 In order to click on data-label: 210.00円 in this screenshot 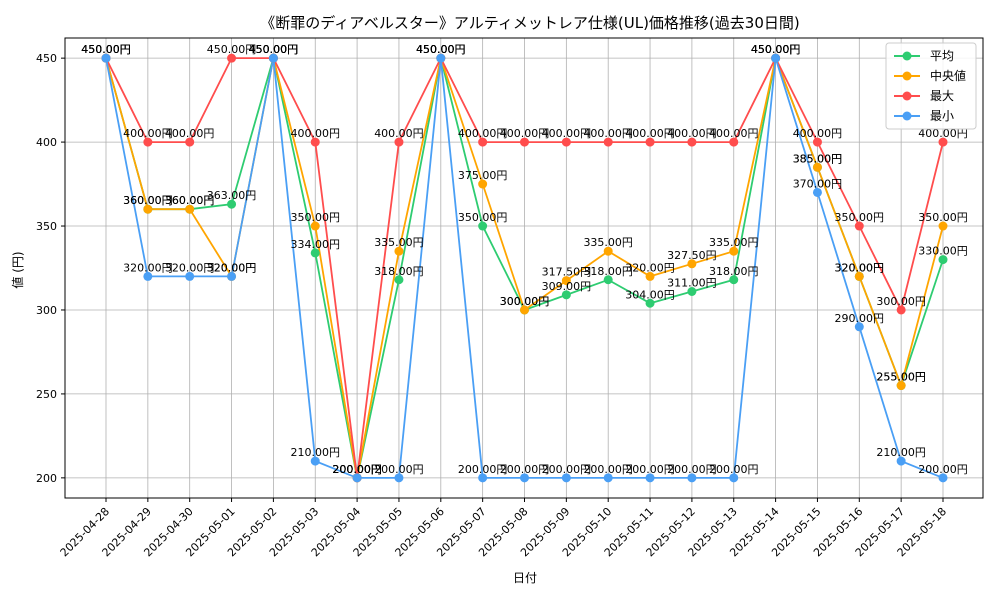, I will do `click(901, 452)`.